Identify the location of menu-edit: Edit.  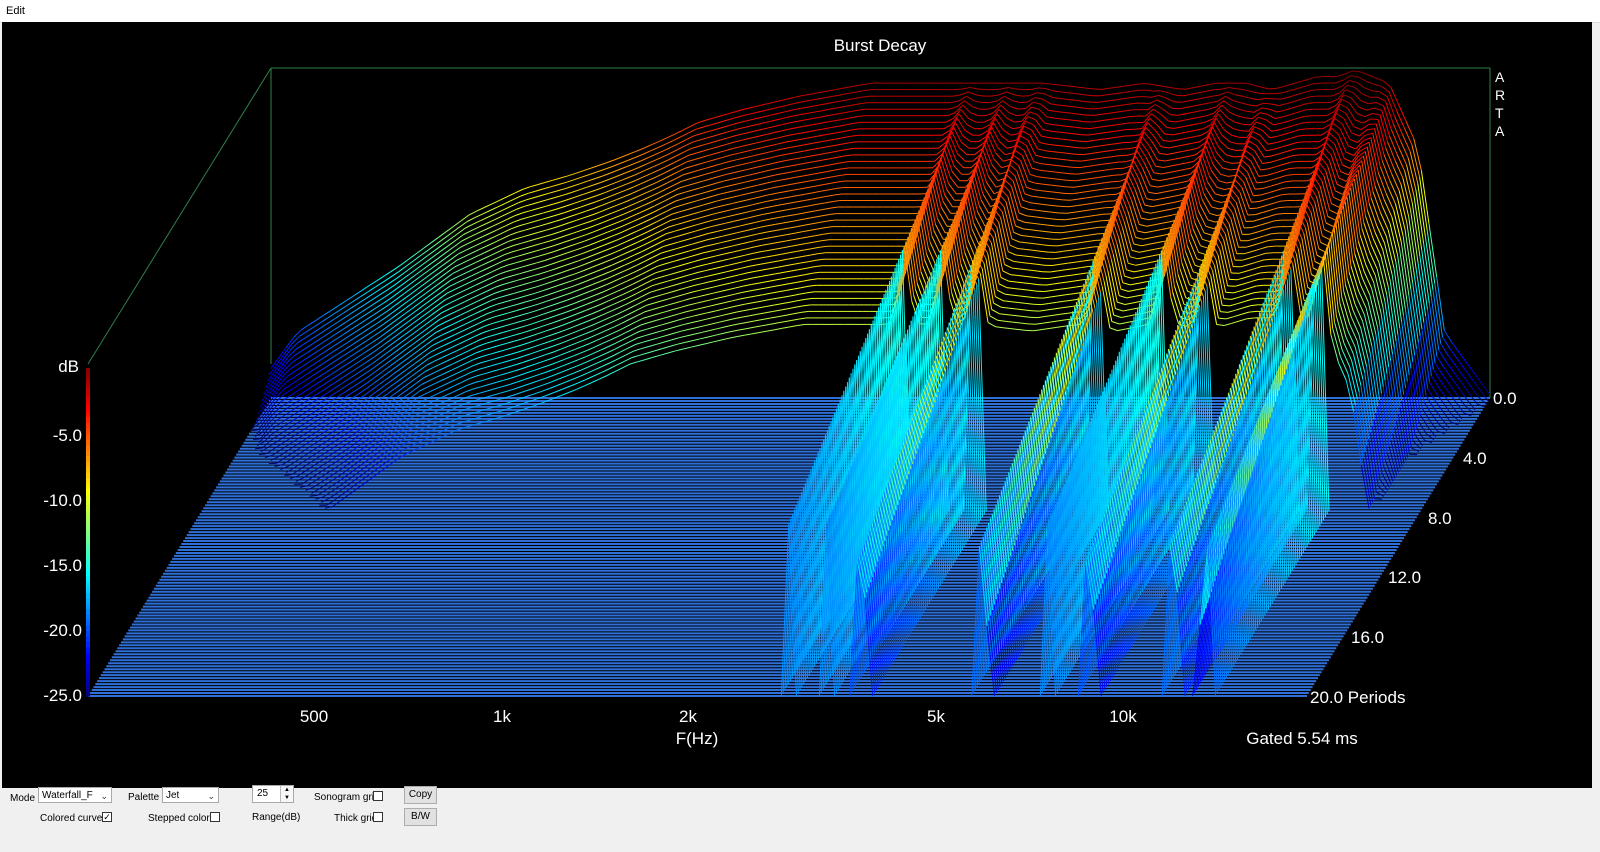
(15, 11).